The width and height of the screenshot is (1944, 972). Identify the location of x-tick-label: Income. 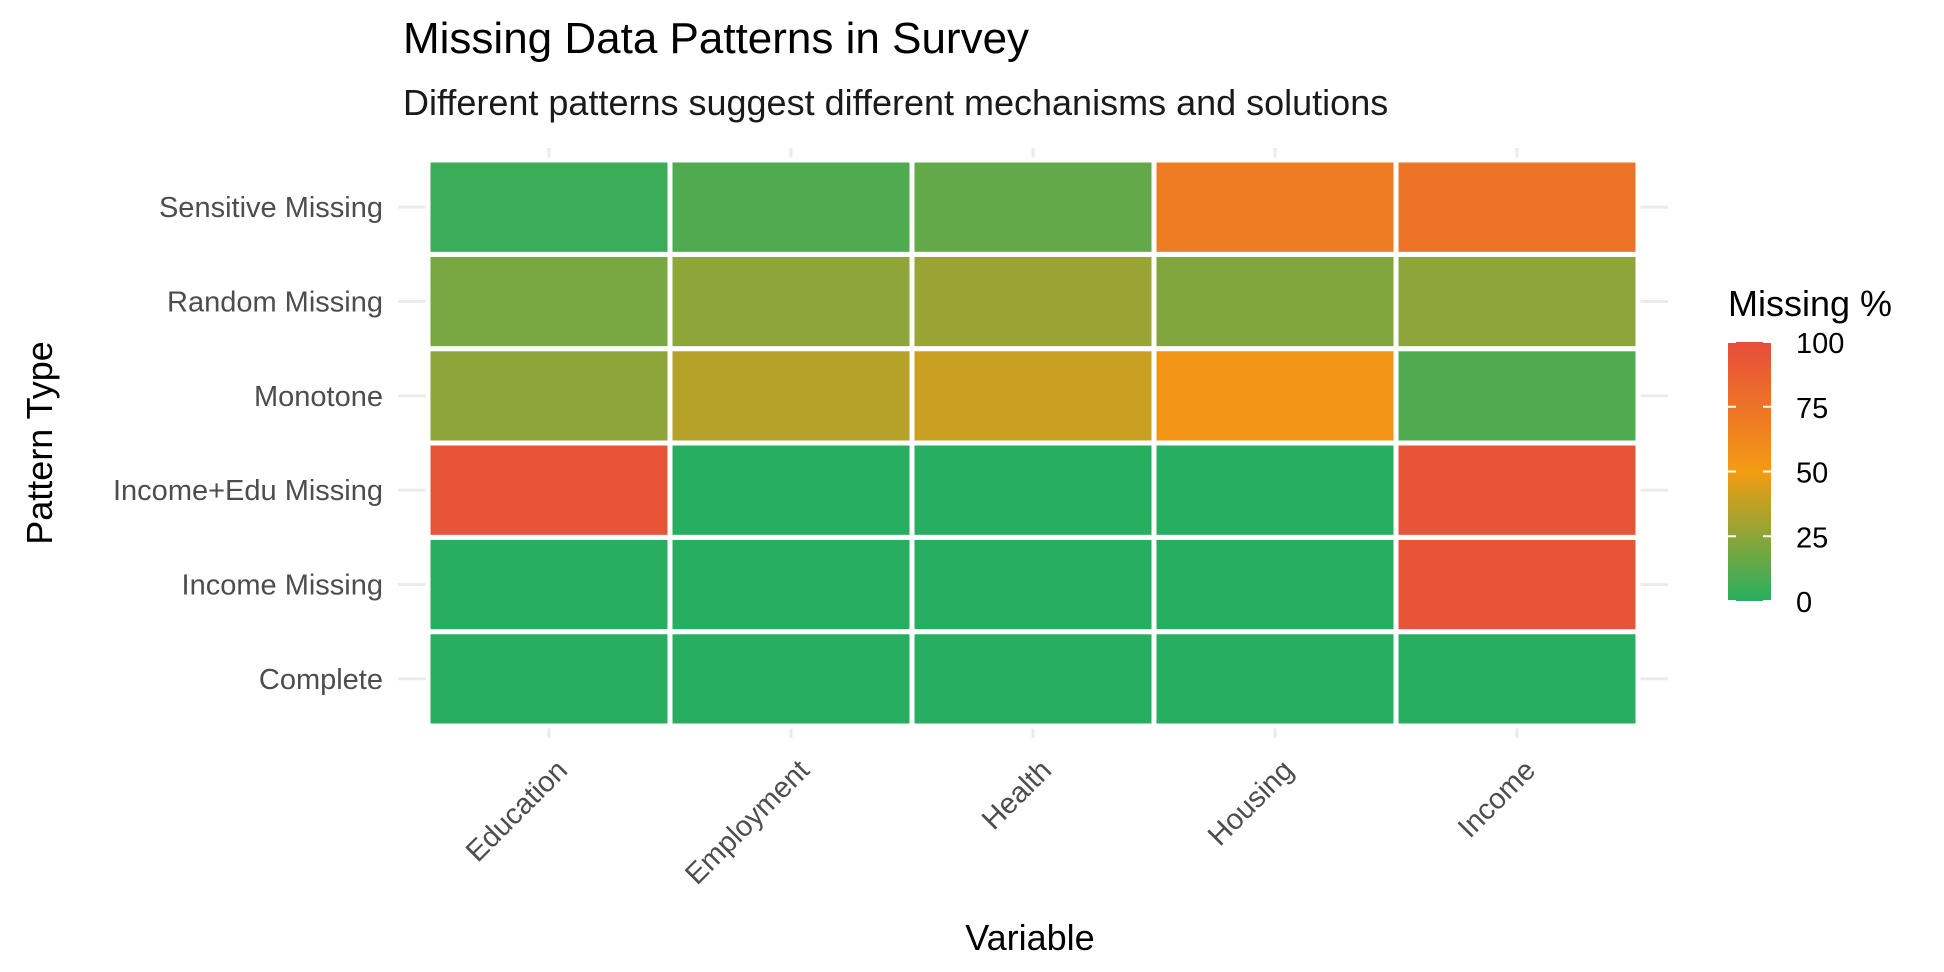
(1497, 799).